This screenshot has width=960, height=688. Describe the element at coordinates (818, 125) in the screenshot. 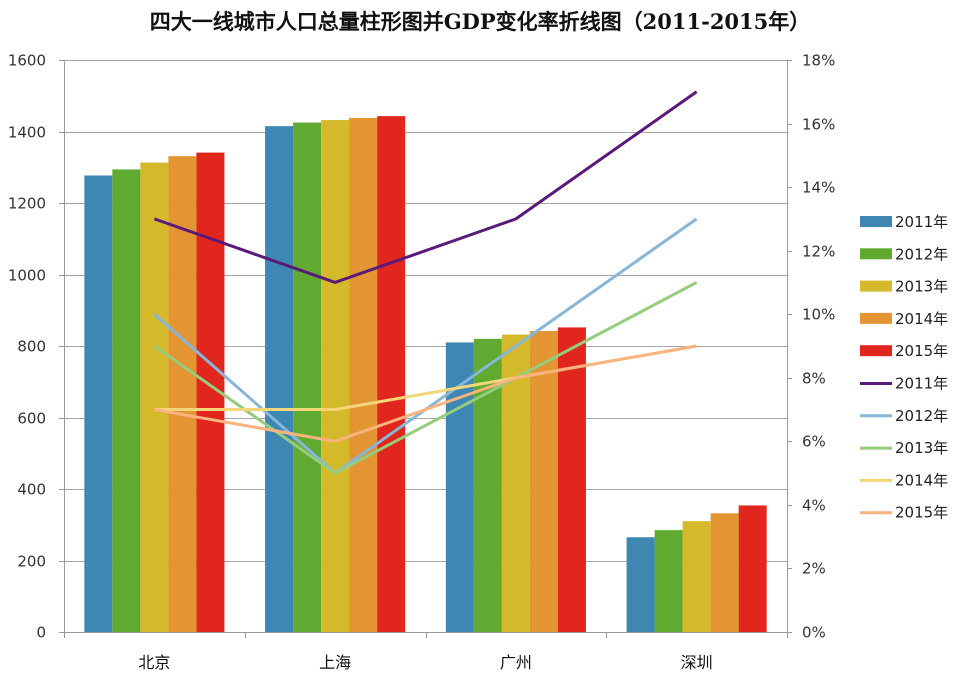

I see `right-tick-label: 16%` at that location.